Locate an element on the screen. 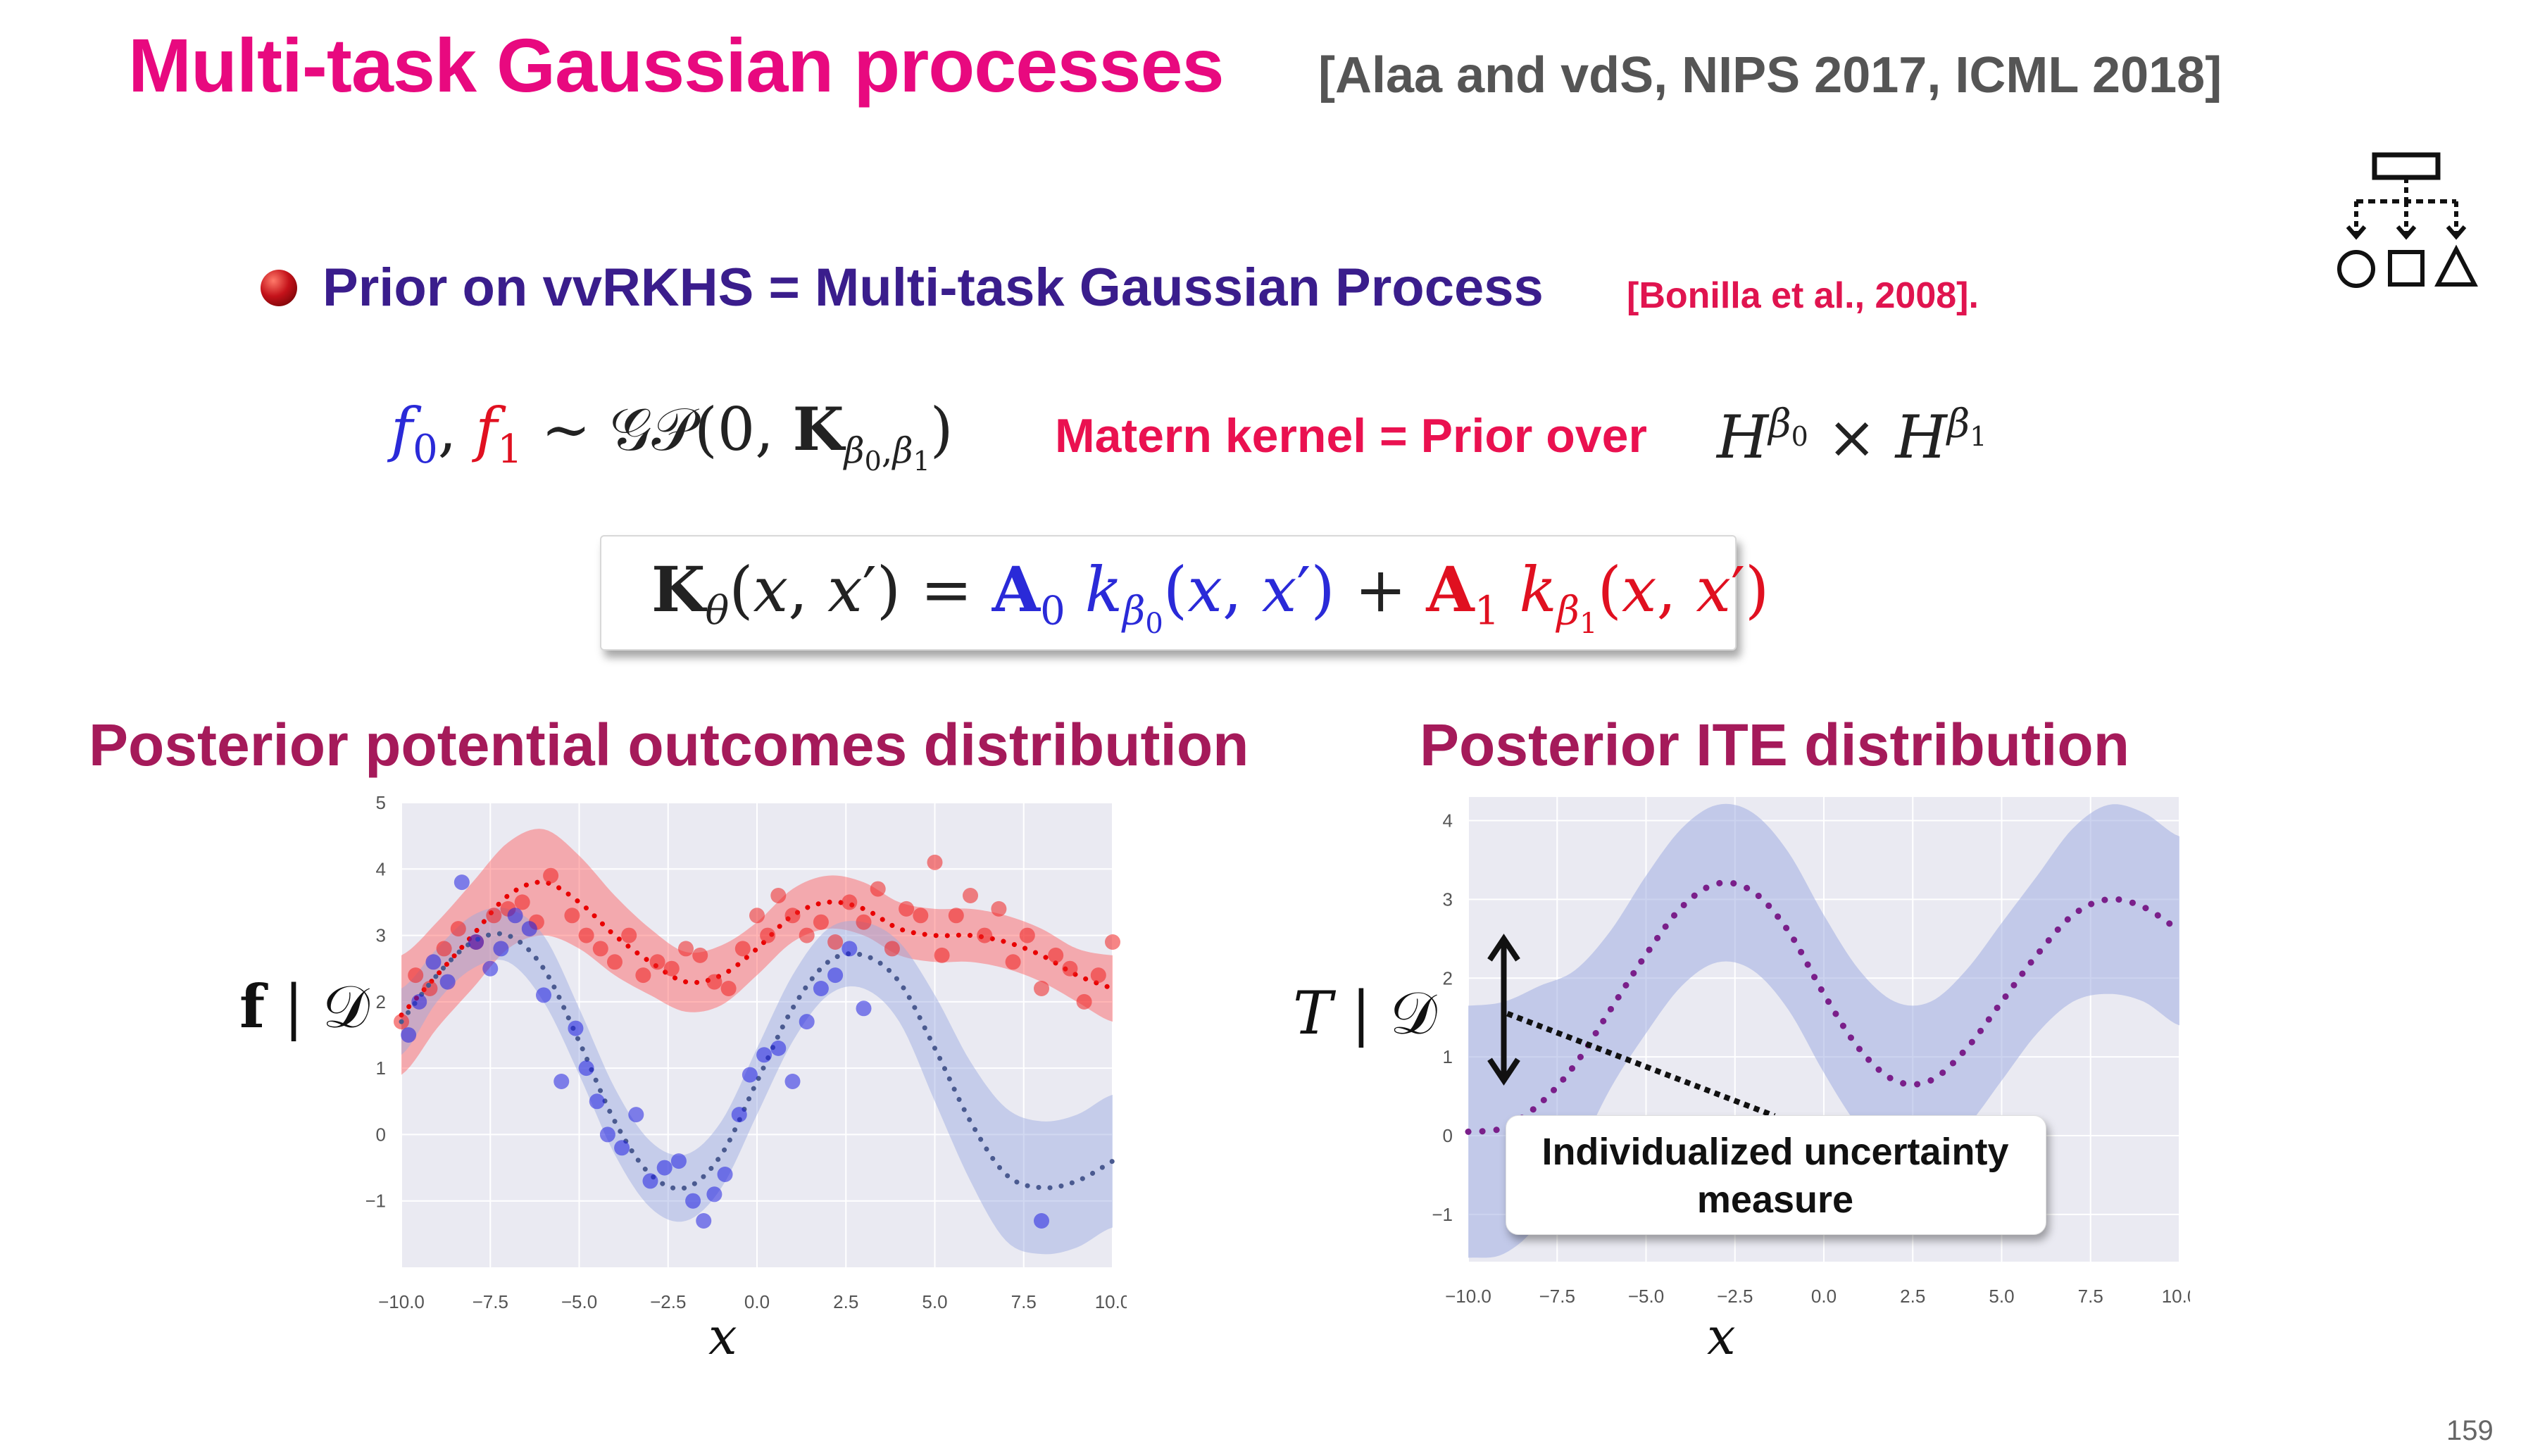 The width and height of the screenshot is (2521, 1456). page-number: 159 is located at coordinates (2470, 1430).